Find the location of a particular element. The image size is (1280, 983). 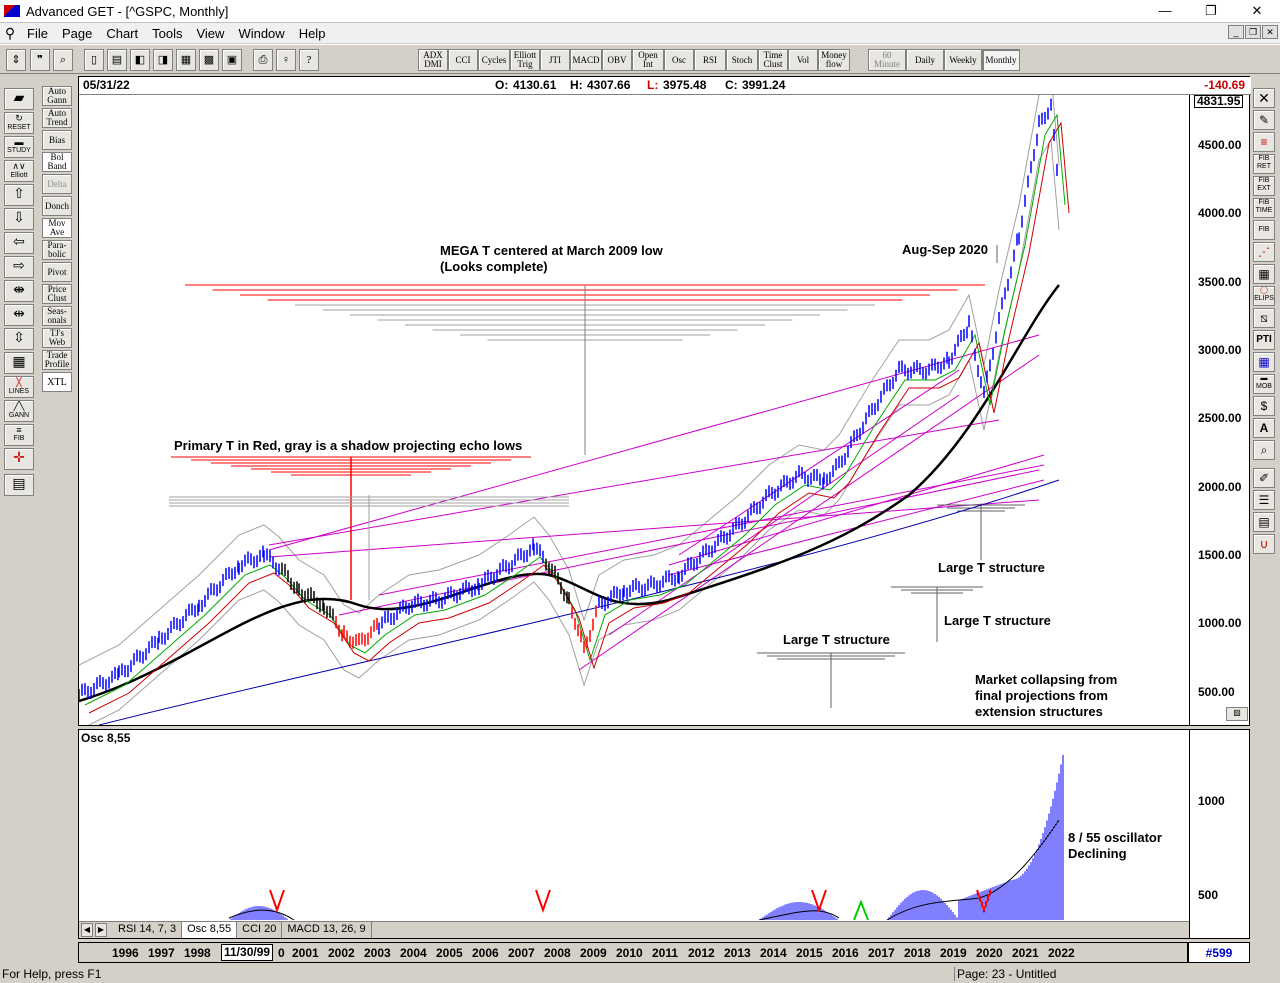

timeframe-weekly: Weekly is located at coordinates (963, 60).